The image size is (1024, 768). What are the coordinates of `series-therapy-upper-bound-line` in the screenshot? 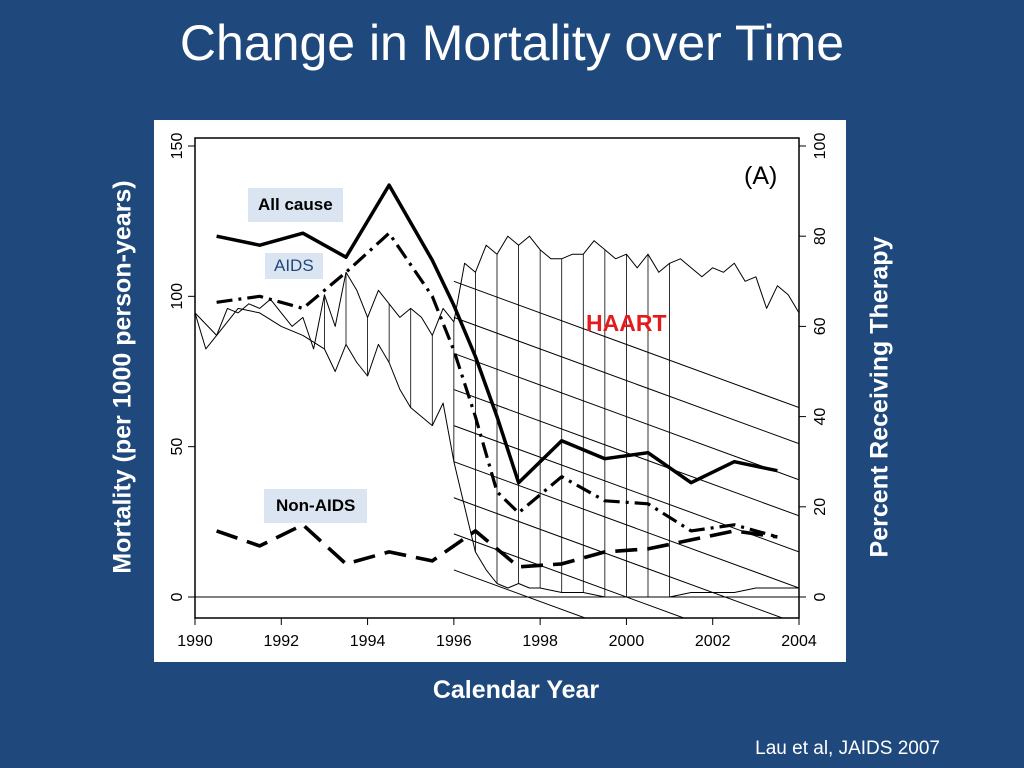 It's located at (497, 292).